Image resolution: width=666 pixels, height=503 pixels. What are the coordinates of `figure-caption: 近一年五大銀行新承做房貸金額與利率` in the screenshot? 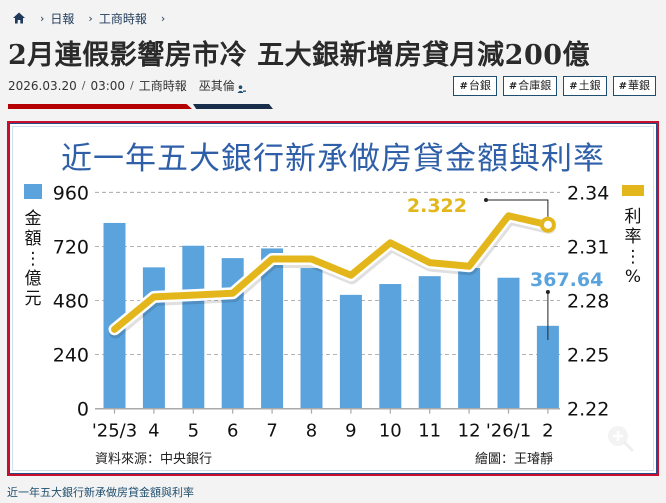 It's located at (100, 492).